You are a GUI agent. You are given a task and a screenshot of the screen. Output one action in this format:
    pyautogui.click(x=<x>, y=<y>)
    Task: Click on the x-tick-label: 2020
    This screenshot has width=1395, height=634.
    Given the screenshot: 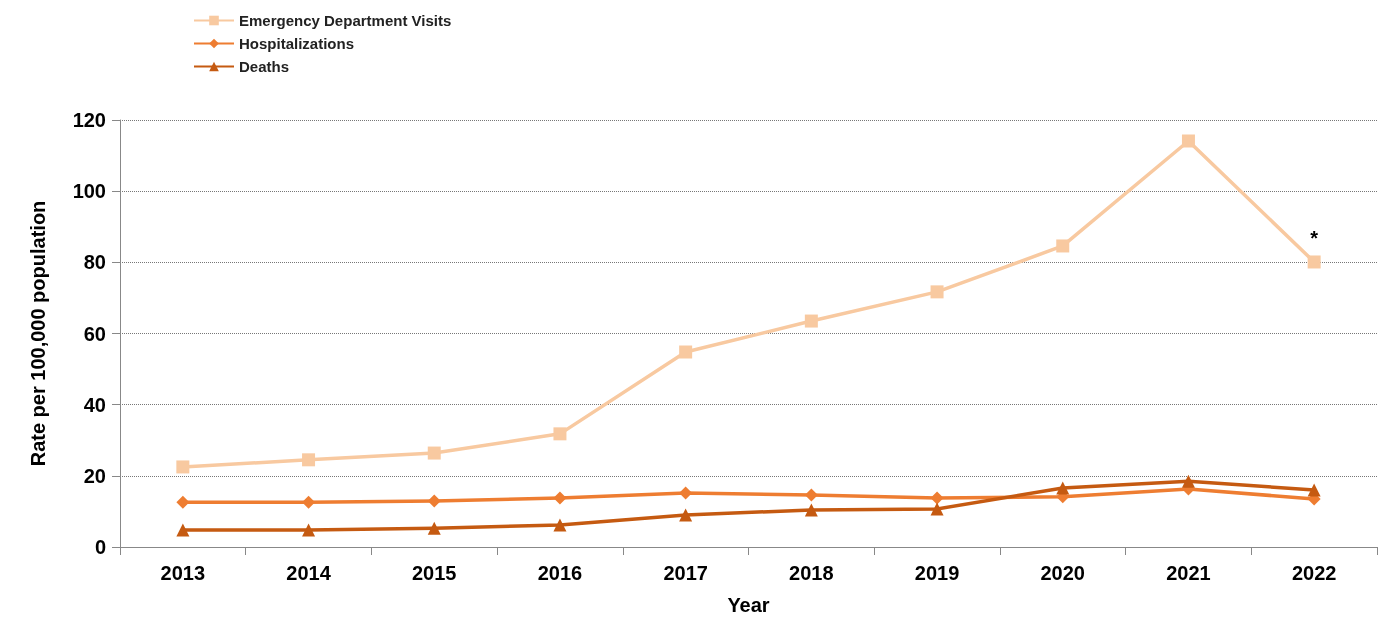 What is the action you would take?
    pyautogui.click(x=1062, y=573)
    